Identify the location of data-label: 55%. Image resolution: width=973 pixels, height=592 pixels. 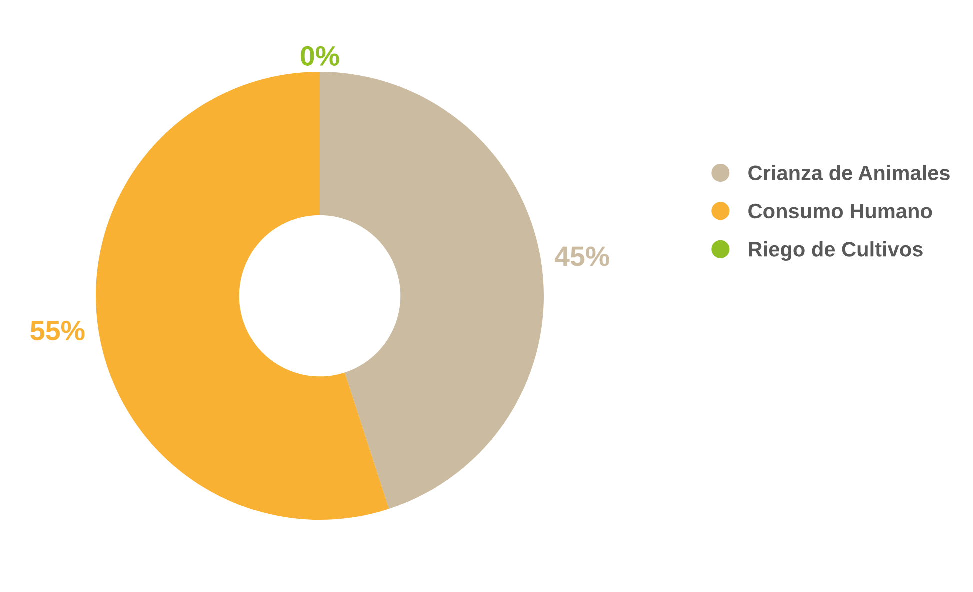
(57, 331).